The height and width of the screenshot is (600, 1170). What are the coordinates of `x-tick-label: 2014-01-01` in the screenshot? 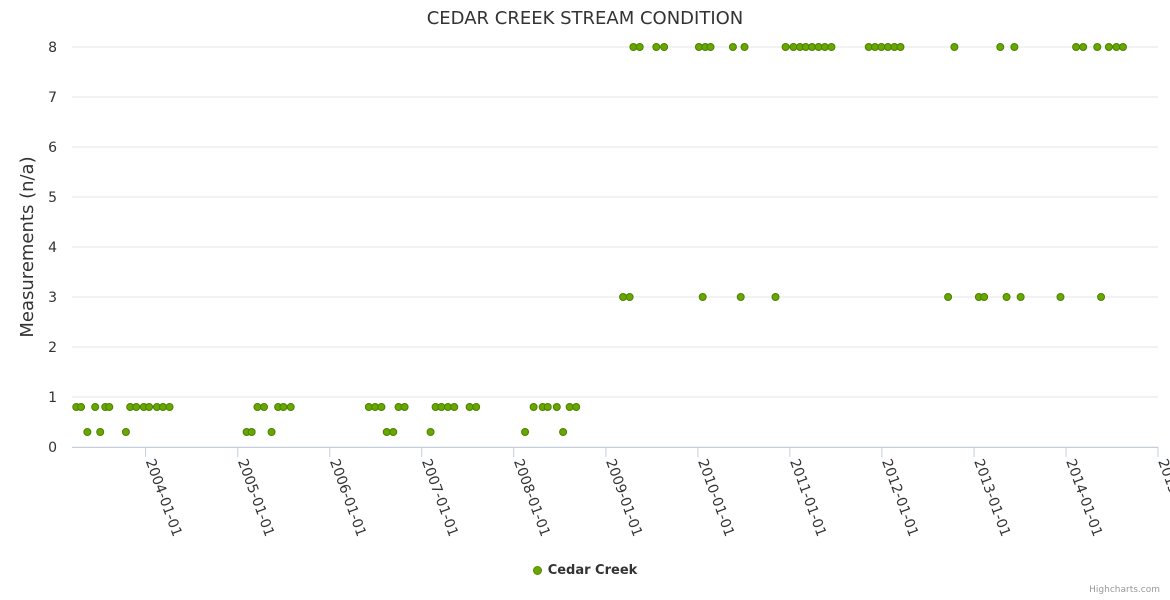 It's located at (1083, 498).